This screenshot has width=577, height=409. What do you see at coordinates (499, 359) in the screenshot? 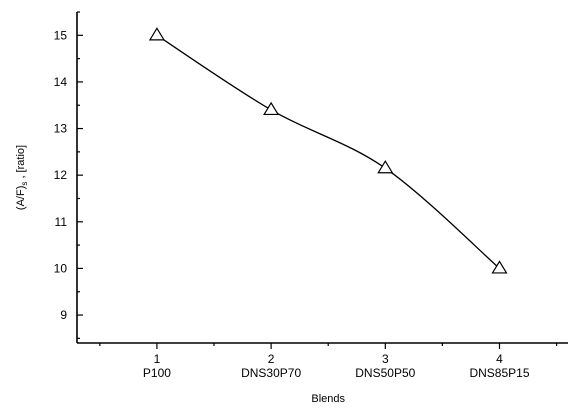
I see `x-tick-label: 4` at bounding box center [499, 359].